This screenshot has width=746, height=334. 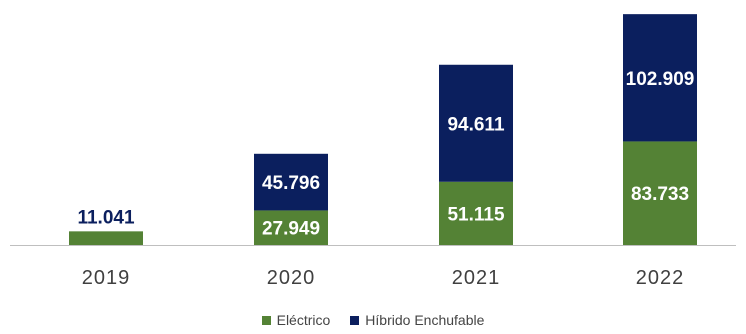 What do you see at coordinates (291, 278) in the screenshot?
I see `x-tick-label-2020: 2020` at bounding box center [291, 278].